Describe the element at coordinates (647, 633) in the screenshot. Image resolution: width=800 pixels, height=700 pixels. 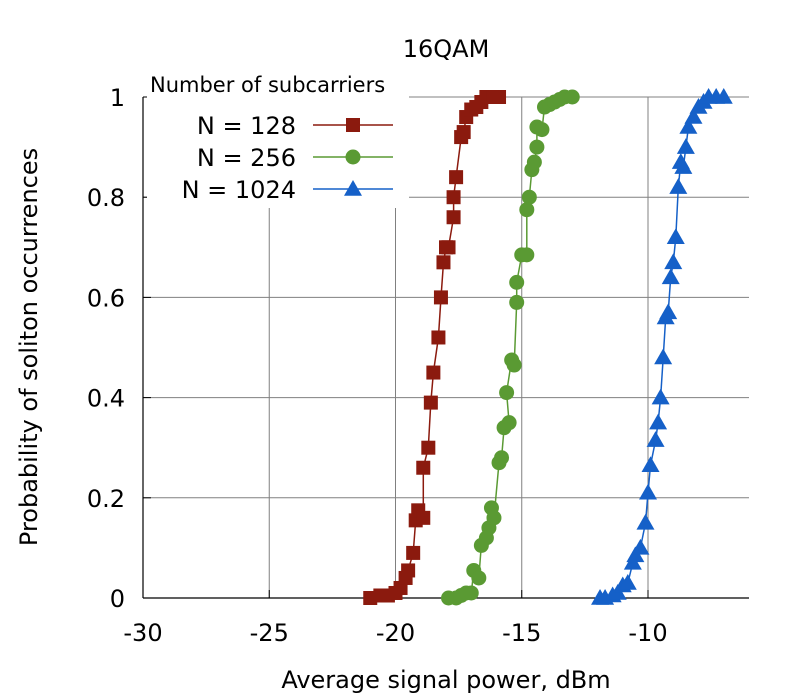
I see `x-tick-label: -10` at that location.